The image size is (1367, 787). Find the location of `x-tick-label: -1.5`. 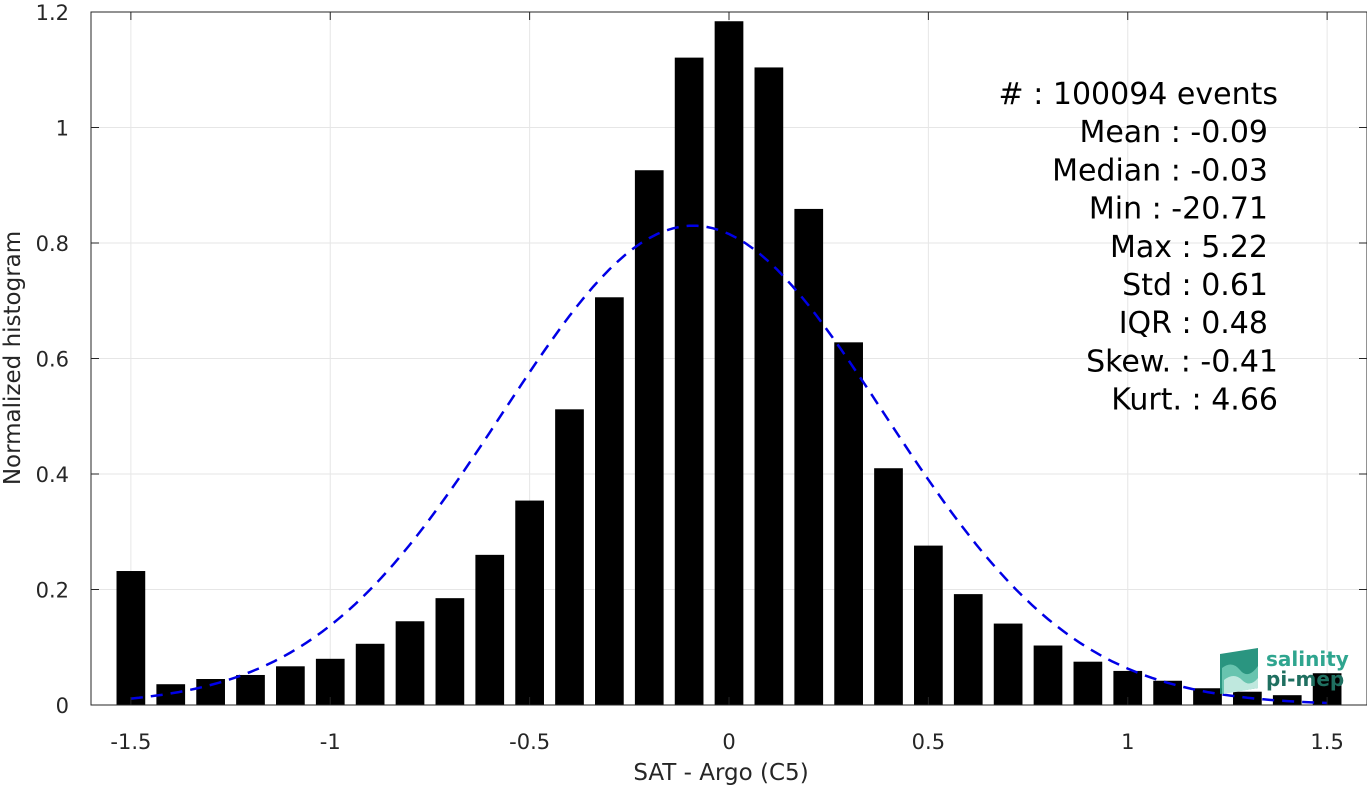

x-tick-label: -1.5 is located at coordinates (130, 742).